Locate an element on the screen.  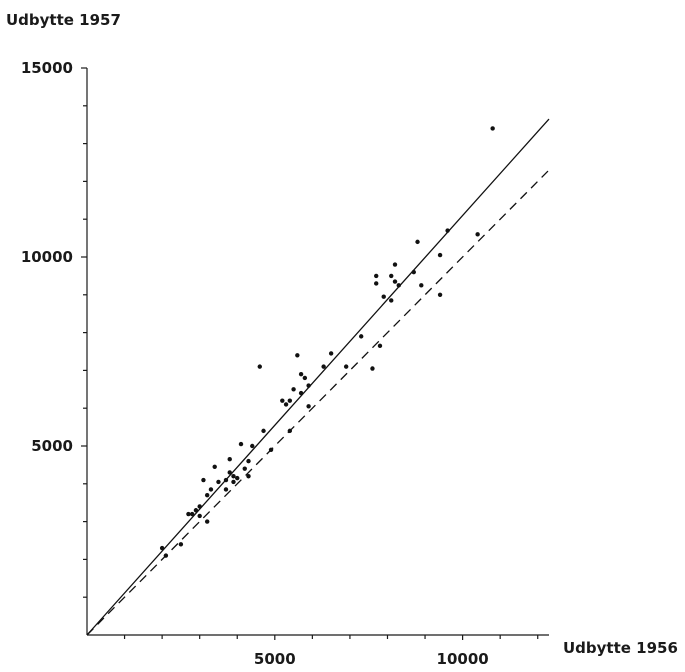
x-tick-label: 10000 is located at coordinates (463, 659).